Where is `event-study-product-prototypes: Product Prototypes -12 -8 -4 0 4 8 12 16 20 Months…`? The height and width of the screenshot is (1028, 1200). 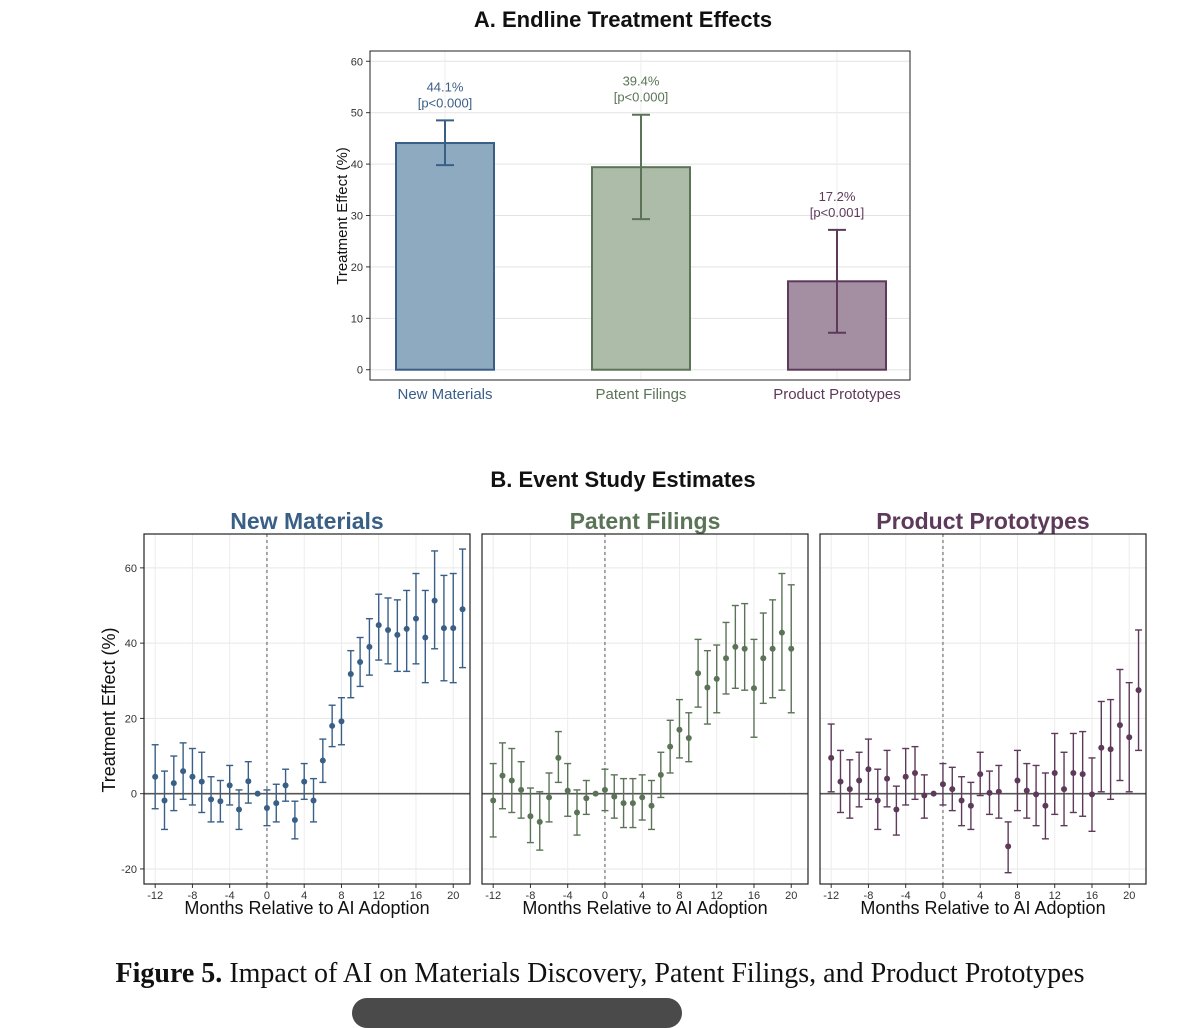 event-study-product-prototypes: Product Prototypes -12 -8 -4 0 4 8 12 16 20 Months… is located at coordinates (983, 713).